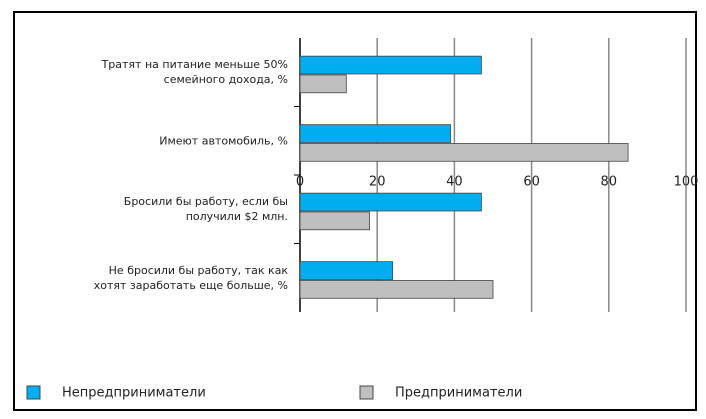 The image size is (706, 419). I want to click on x-tick-label: 60, so click(531, 182).